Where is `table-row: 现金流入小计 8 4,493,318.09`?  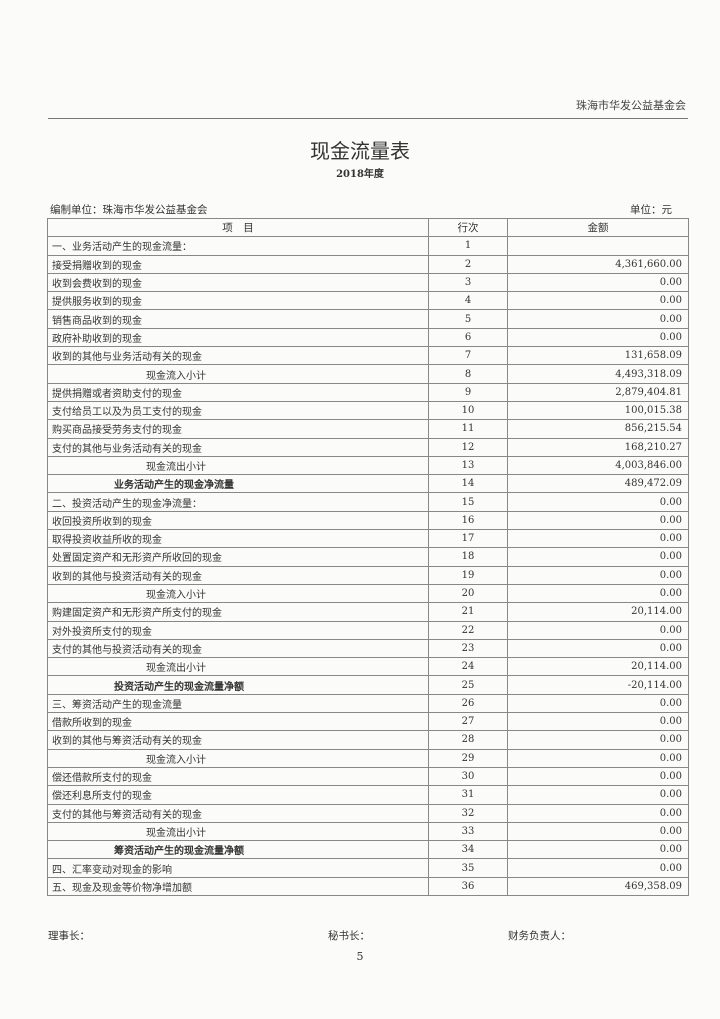 table-row: 现金流入小计 8 4,493,318.09 is located at coordinates (368, 374).